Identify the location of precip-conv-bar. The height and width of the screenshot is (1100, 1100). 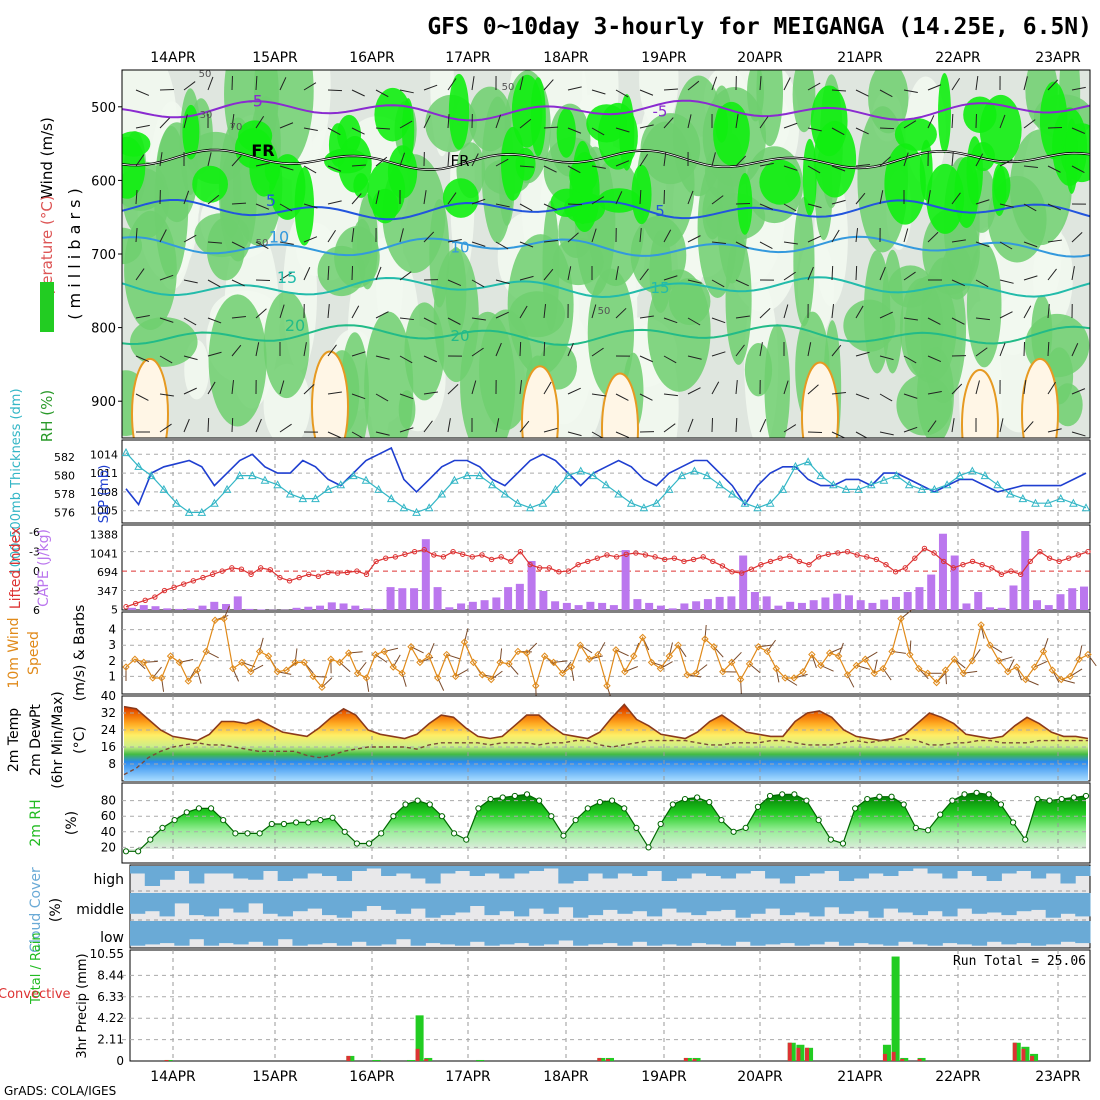
(426, 1059).